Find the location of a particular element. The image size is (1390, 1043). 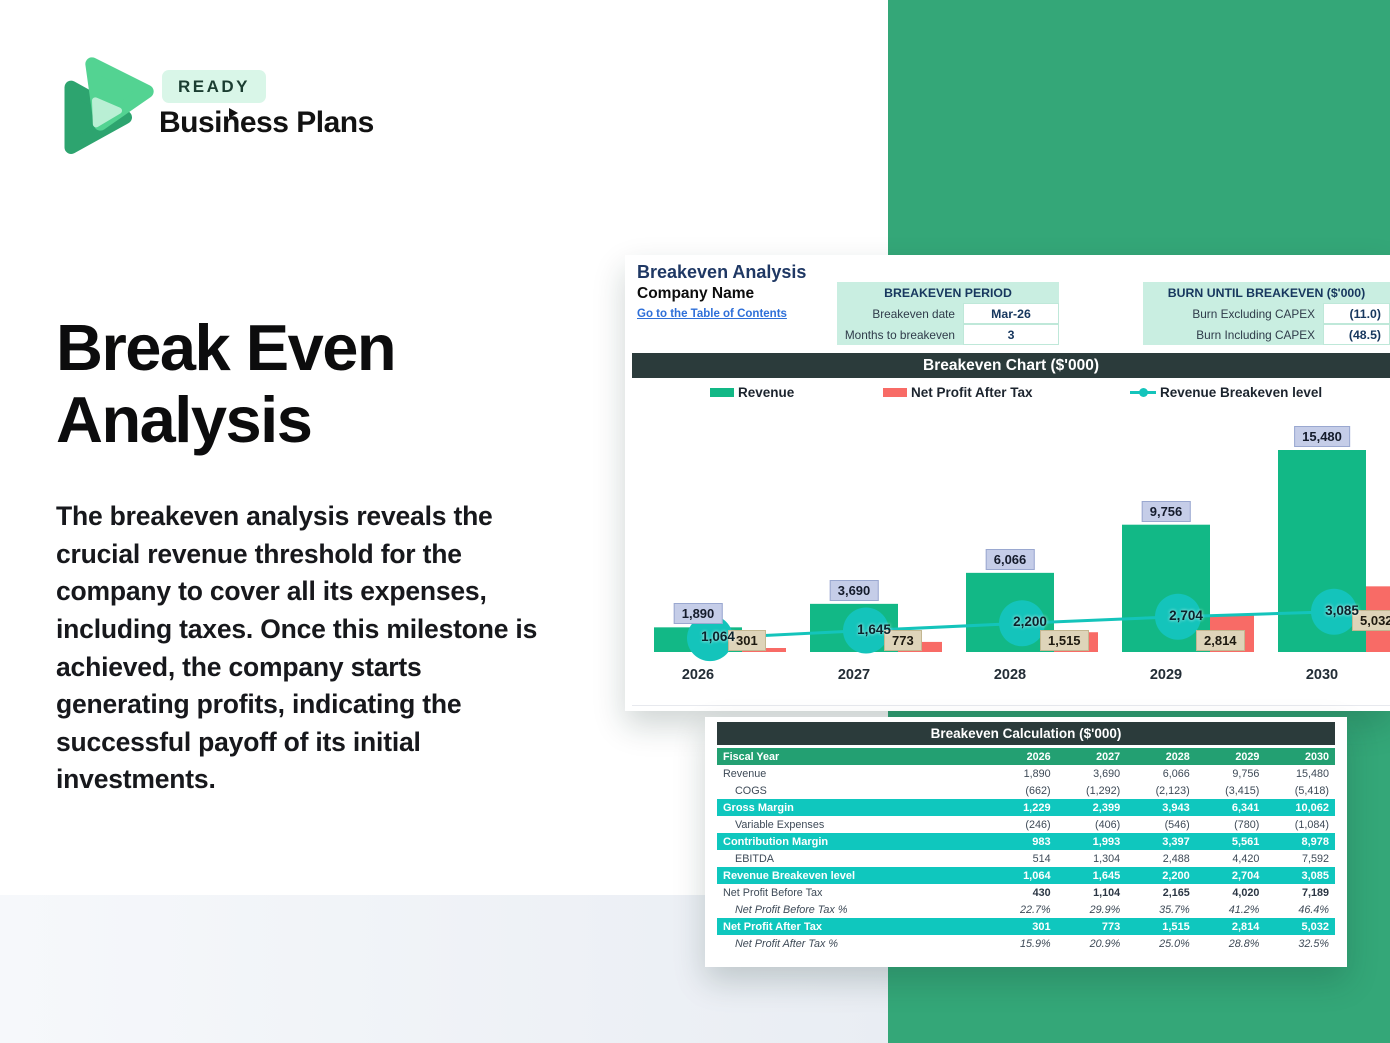

row-label: Net Profit Before Tax is located at coordinates (773, 892).